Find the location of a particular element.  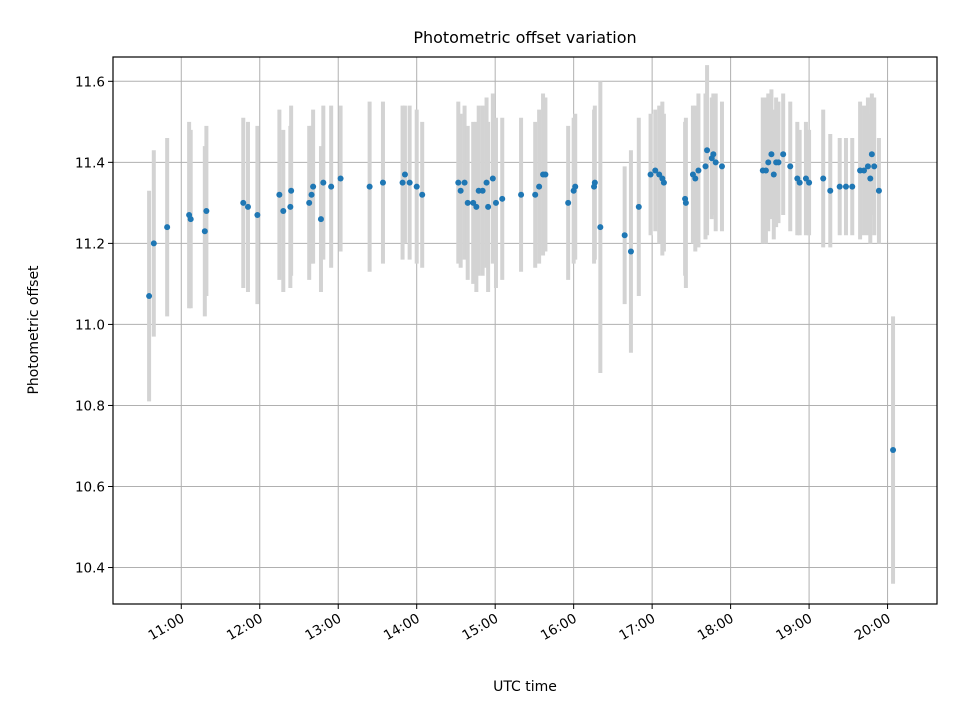

y-axis-ticks: 10.4 10.6 10.8 11.0 11.2 11.4 11.6 is located at coordinates (94, 325).